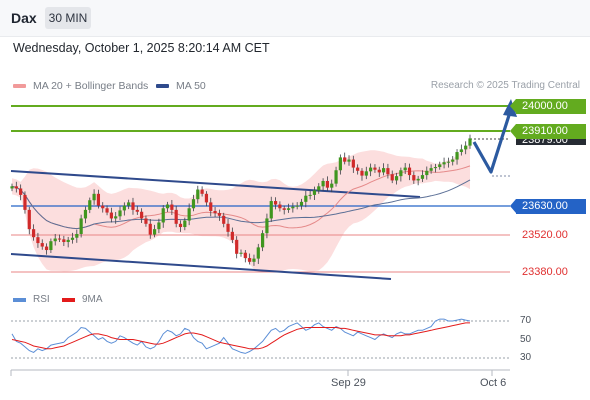  Describe the element at coordinates (241, 204) in the screenshot. I see `ma50-line` at that location.